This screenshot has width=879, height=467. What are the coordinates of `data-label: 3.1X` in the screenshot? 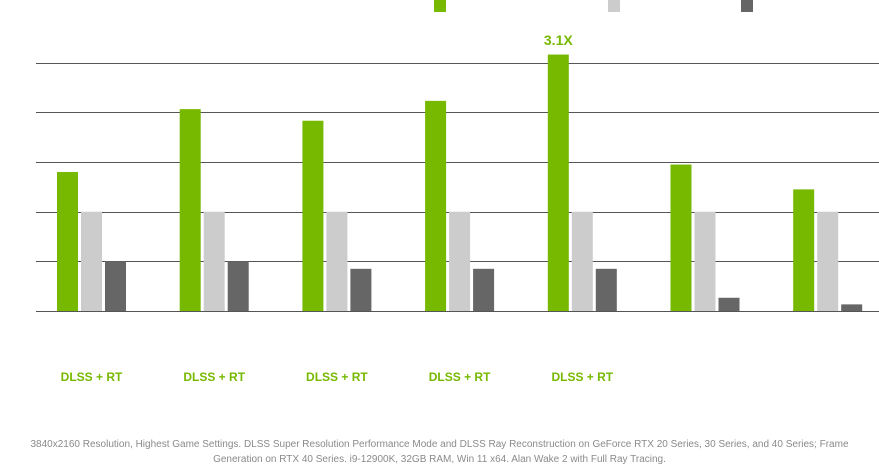 It's located at (558, 40).